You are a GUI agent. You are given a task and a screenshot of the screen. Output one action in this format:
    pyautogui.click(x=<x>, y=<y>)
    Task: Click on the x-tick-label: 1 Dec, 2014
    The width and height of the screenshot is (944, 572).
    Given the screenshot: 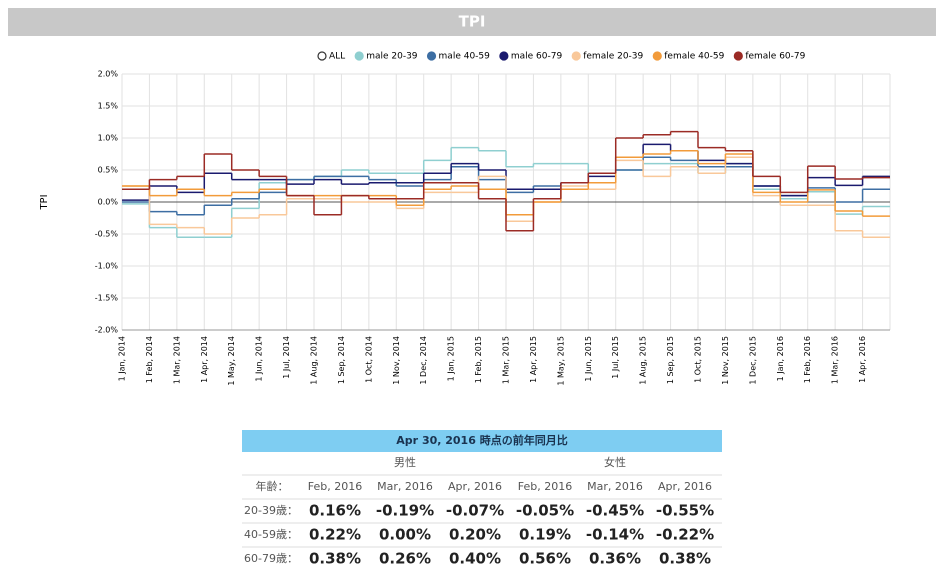 What is the action you would take?
    pyautogui.click(x=423, y=360)
    